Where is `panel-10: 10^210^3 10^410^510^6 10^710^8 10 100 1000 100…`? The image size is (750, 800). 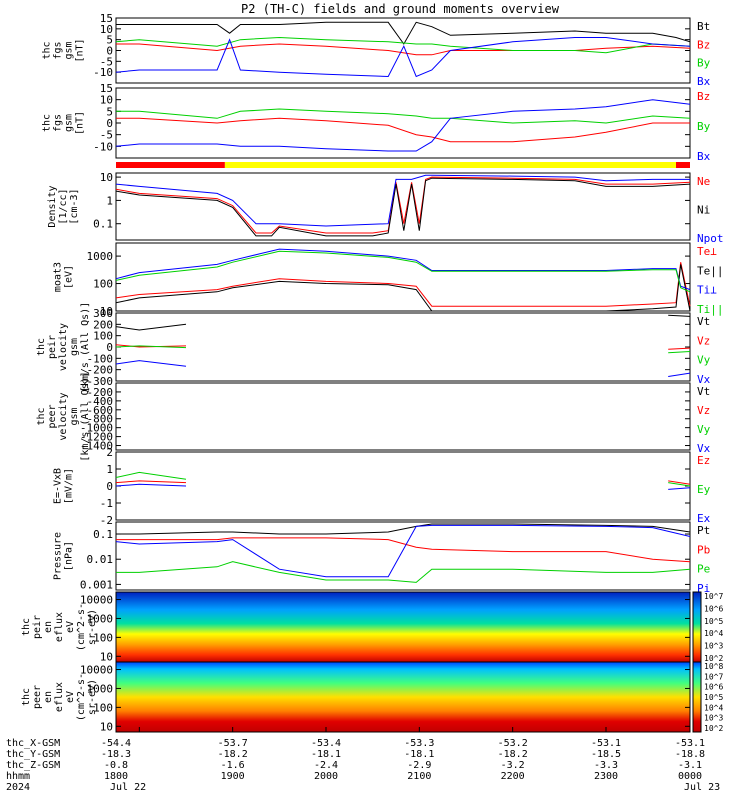
panel-10: 10^210^3 10^410^510^6 10^710^8 10 100 1000 100… is located at coordinates (372, 697).